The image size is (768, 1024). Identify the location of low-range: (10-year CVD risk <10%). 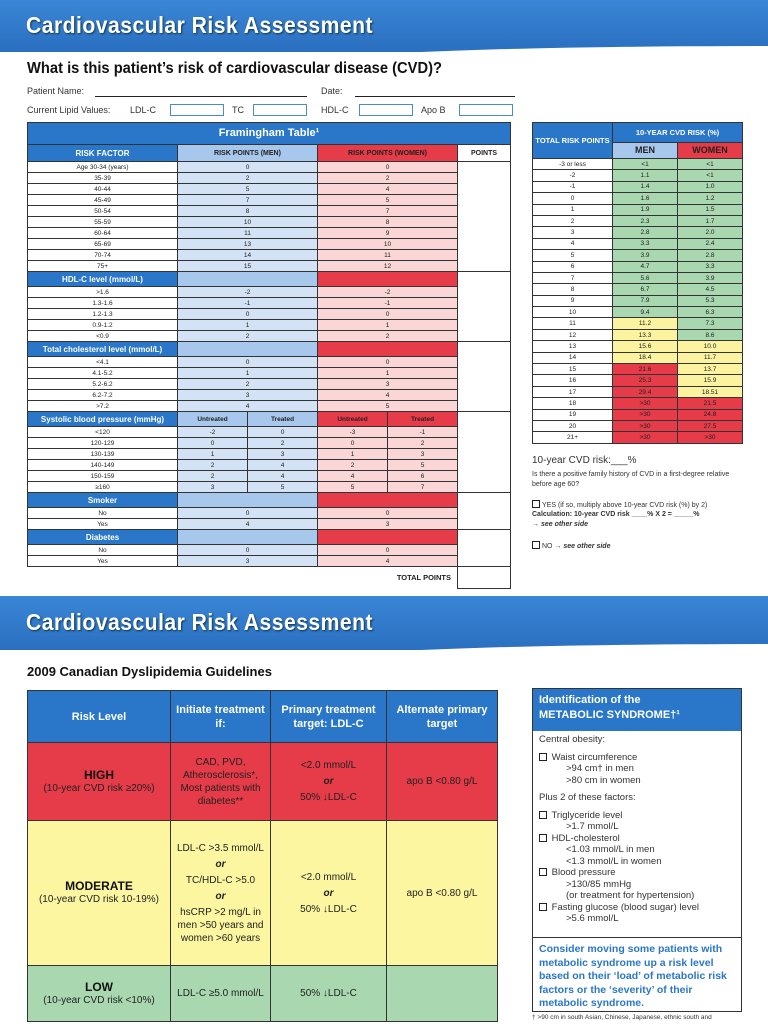
(99, 1000).